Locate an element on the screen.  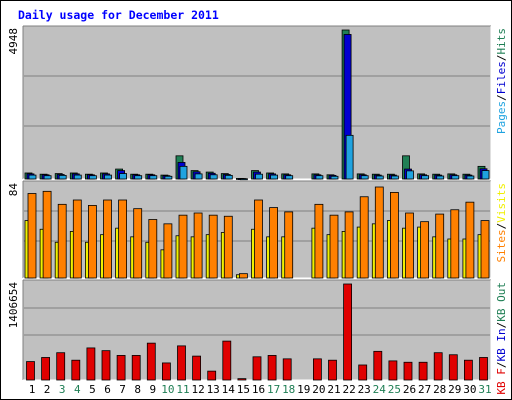
legend-0-part-3: / is located at coordinates (501, 58).